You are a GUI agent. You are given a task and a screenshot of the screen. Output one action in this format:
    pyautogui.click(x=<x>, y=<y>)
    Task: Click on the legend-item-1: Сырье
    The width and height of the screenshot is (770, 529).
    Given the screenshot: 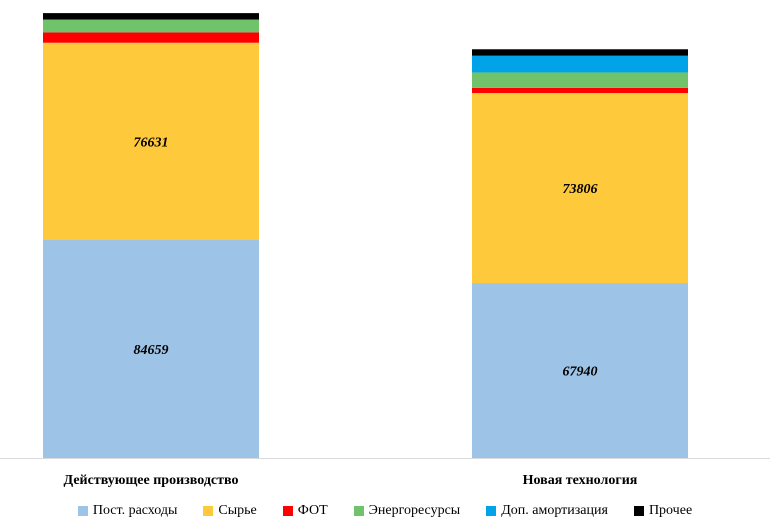 What is the action you would take?
    pyautogui.click(x=230, y=511)
    